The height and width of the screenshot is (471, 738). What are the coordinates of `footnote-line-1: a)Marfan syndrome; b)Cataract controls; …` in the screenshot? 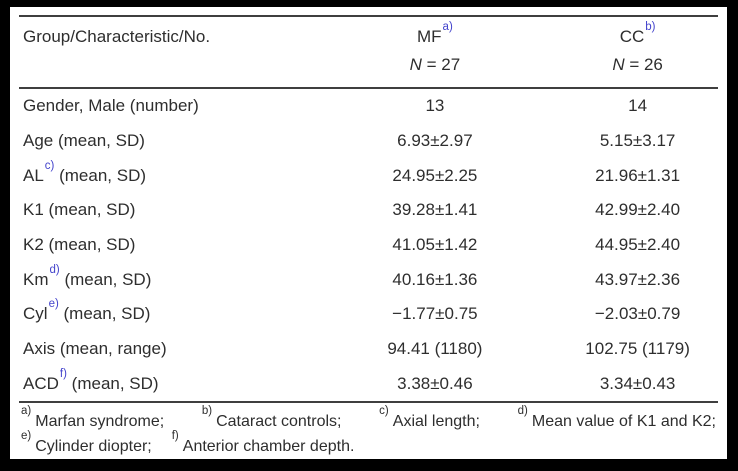 It's located at (368, 419).